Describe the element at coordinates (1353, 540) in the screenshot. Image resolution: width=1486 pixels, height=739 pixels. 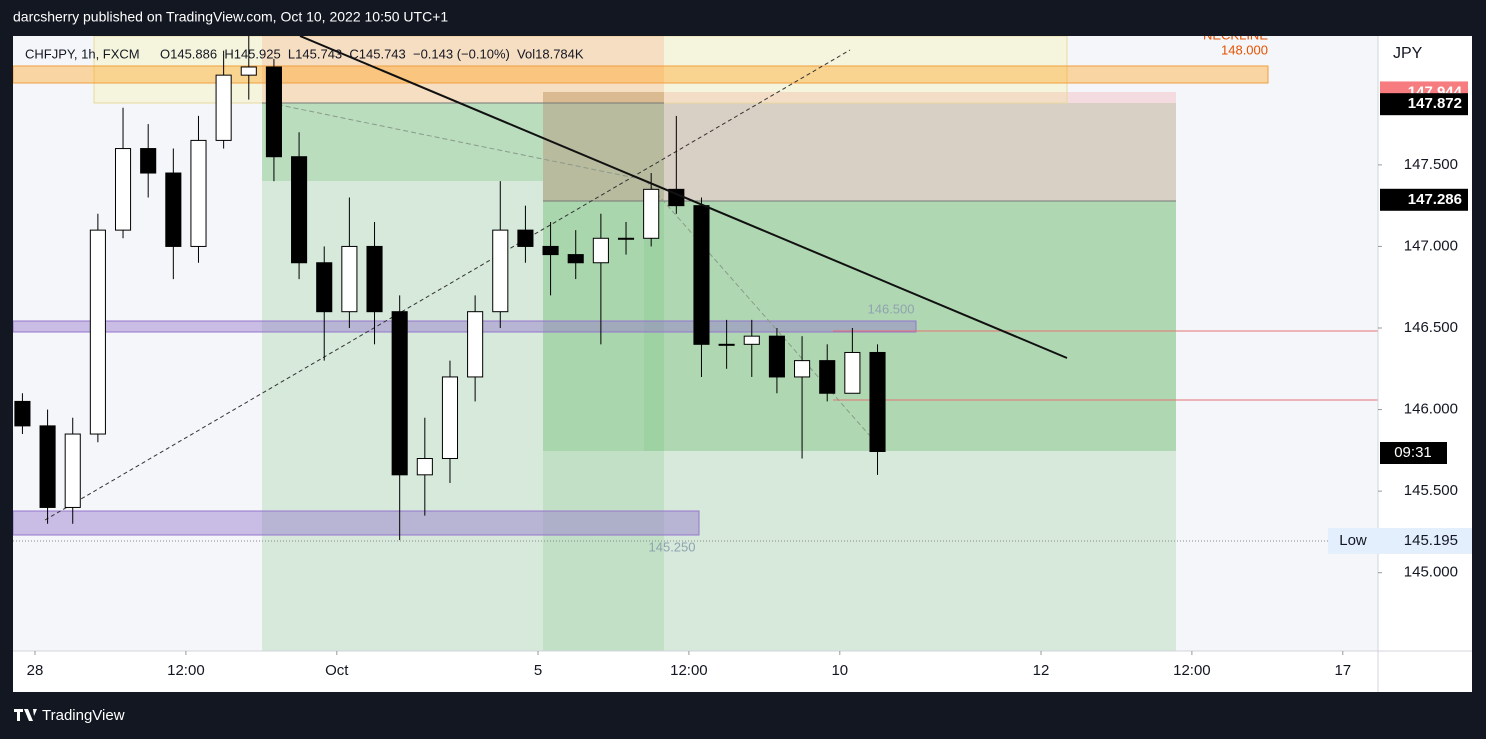
I see `low-text: Low` at that location.